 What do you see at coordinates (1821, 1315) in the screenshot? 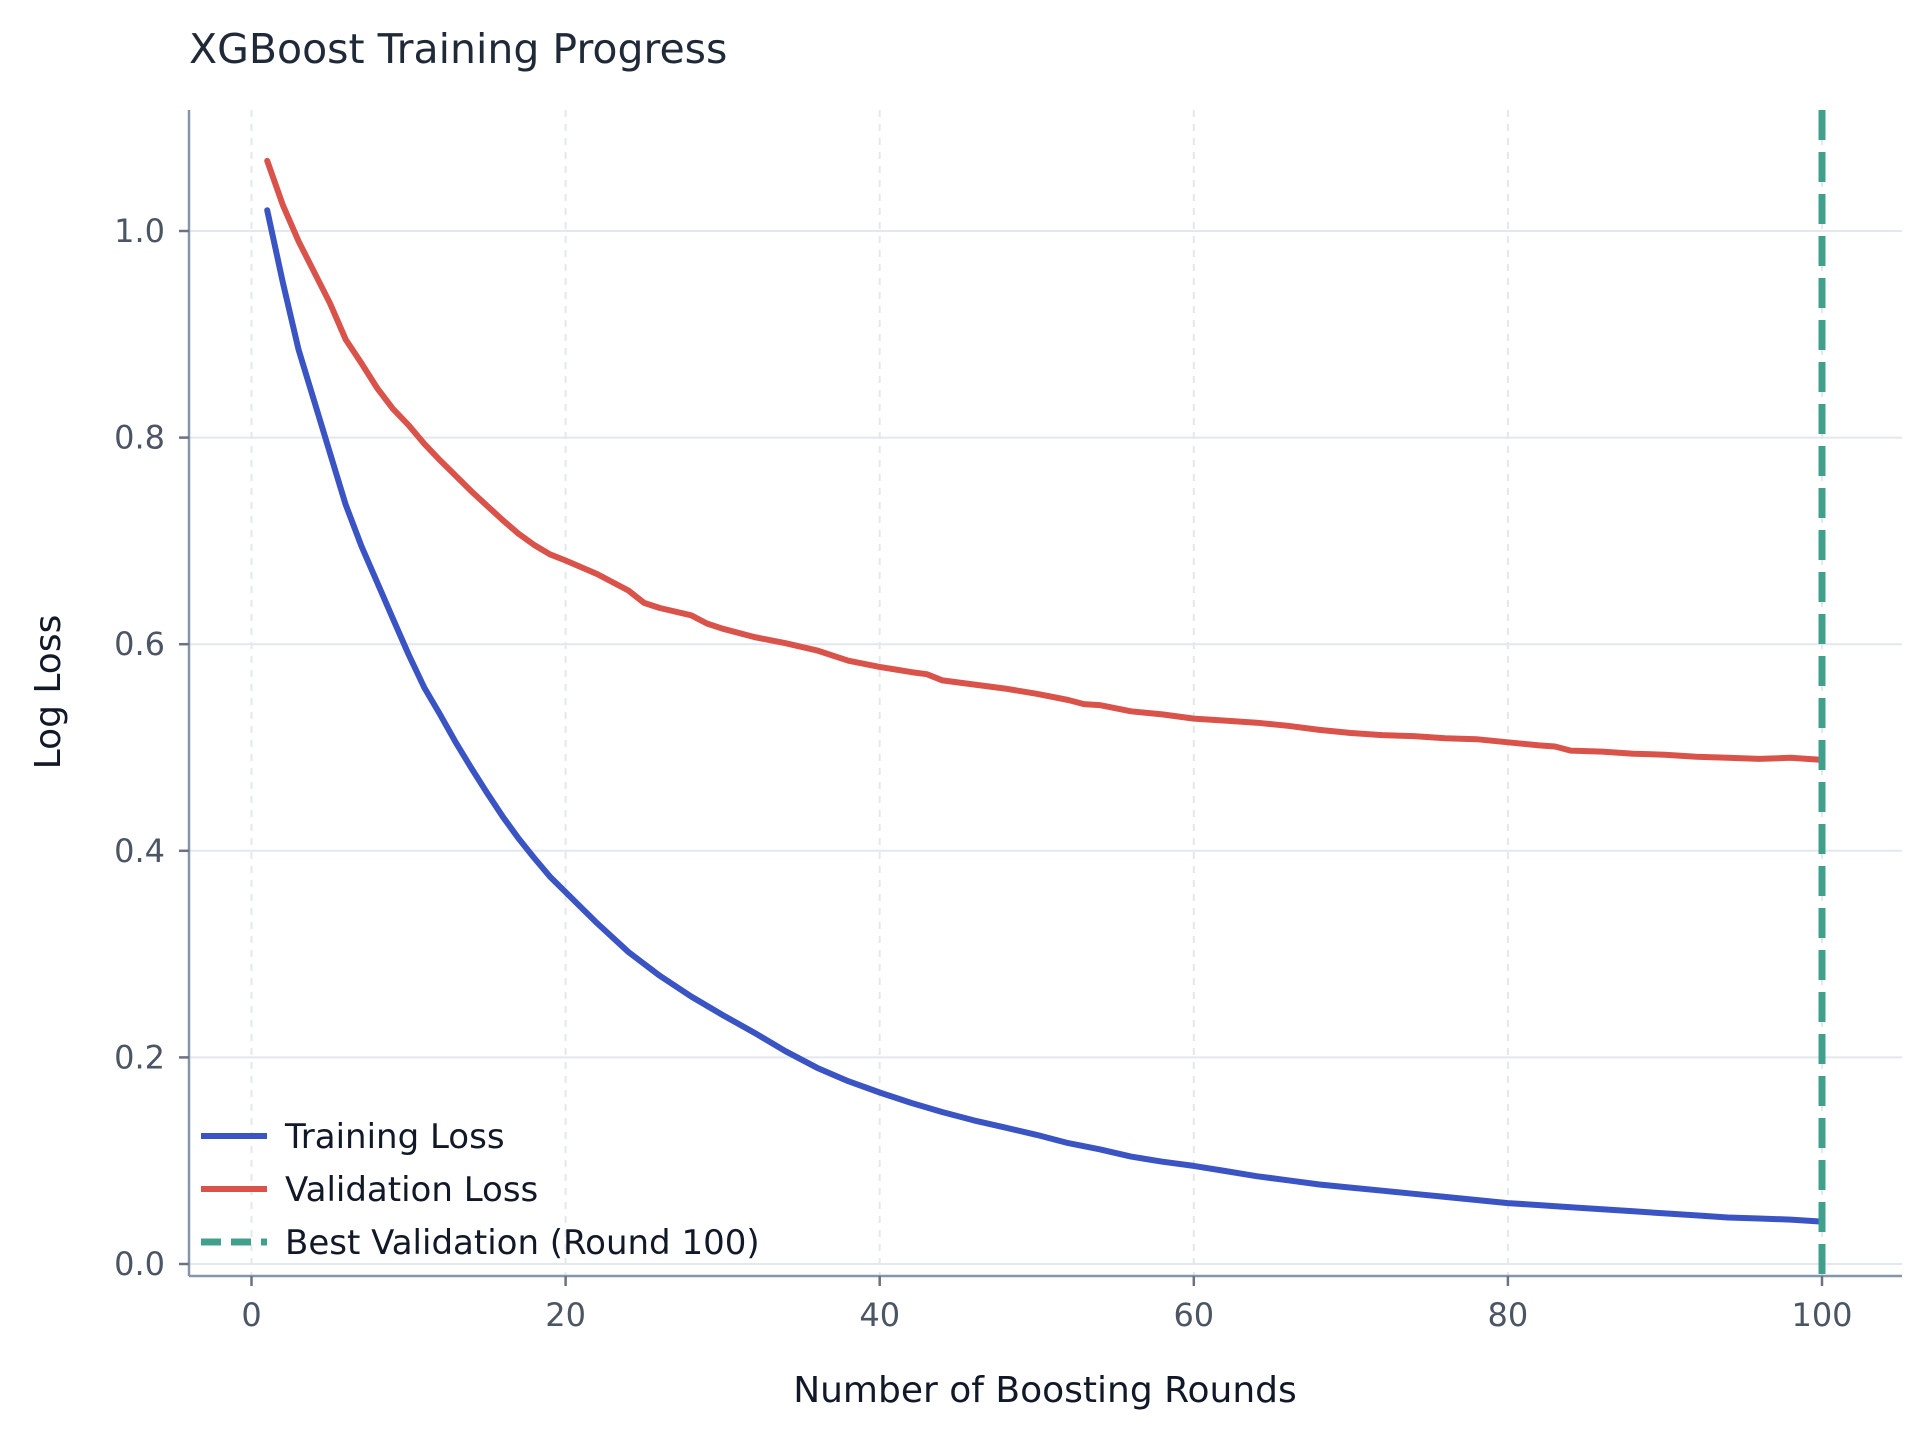
I see `x-tick-label: 100` at bounding box center [1821, 1315].